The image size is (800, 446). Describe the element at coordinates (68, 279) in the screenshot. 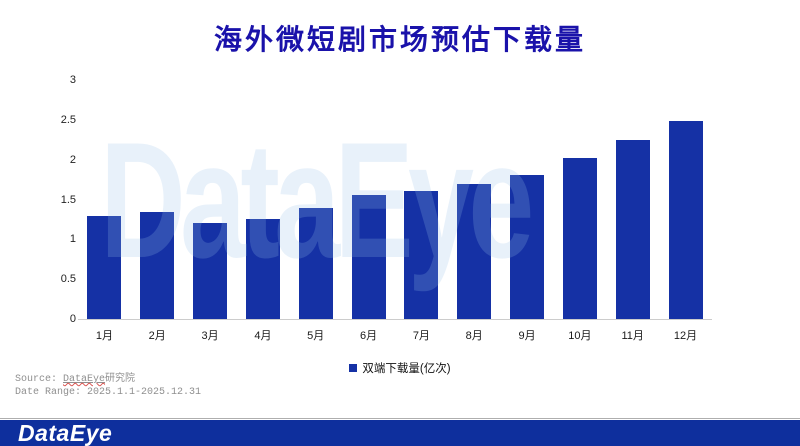

I see `y-tick-label: 0.5` at that location.